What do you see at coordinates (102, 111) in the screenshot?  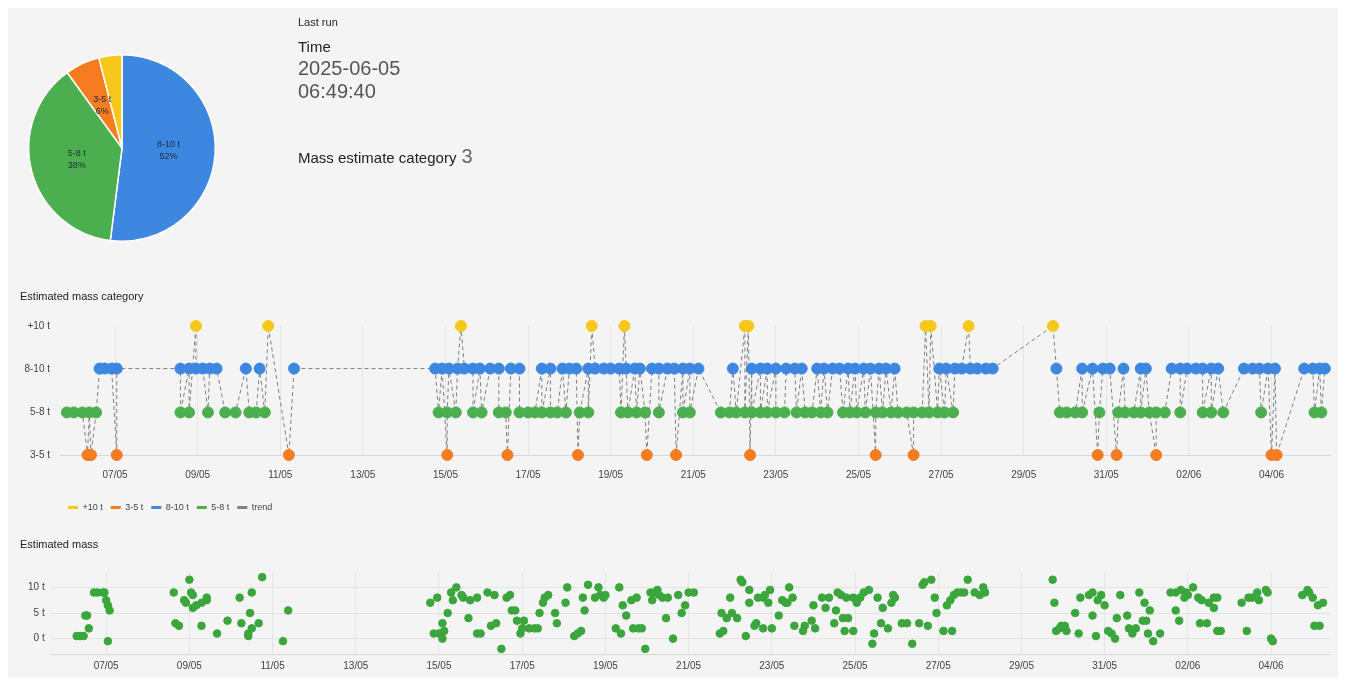 I see `data-label: 6%` at bounding box center [102, 111].